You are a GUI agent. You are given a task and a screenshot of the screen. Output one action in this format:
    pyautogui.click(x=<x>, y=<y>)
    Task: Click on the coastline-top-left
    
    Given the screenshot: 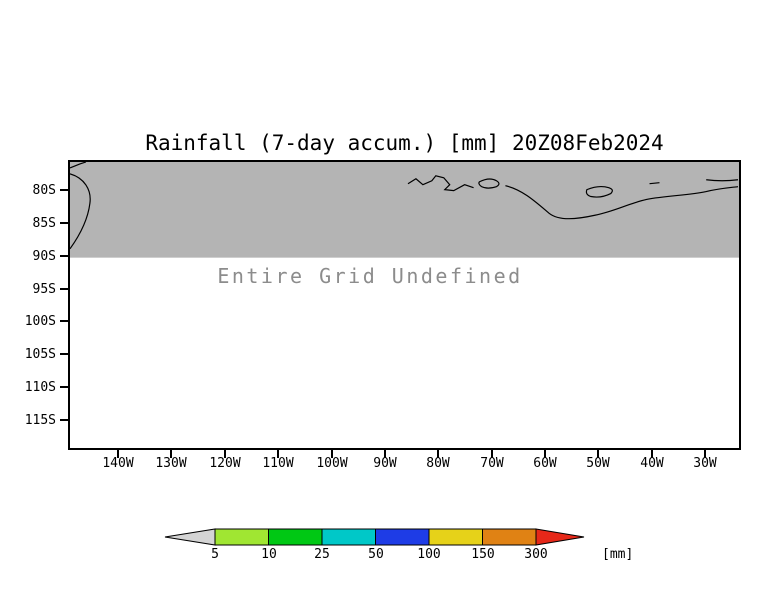 What is the action you would take?
    pyautogui.click(x=78, y=165)
    